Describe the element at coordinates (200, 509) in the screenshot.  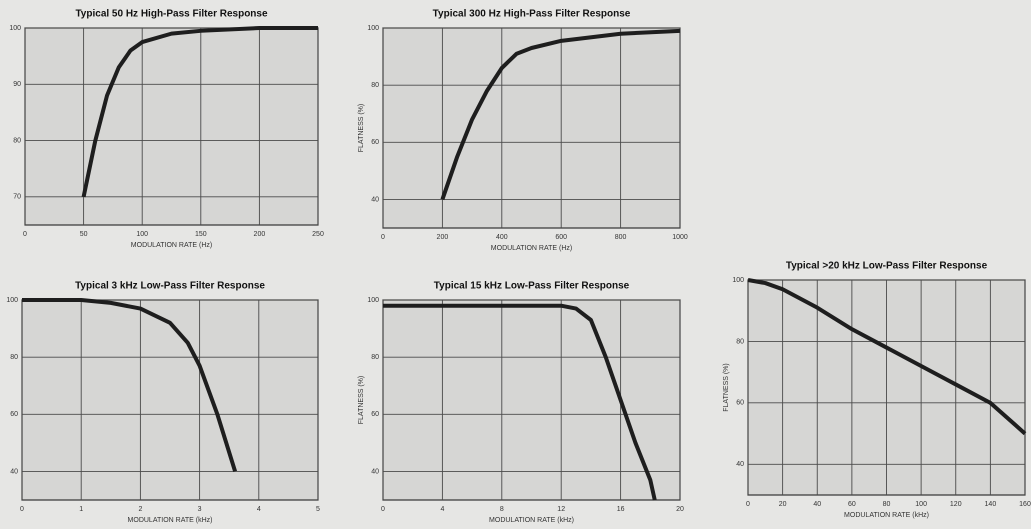
I see `x-tick-label: 3` at that location.